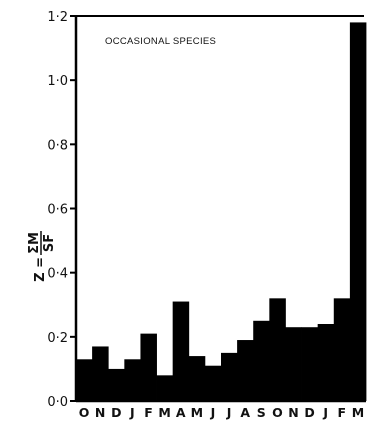 This screenshot has height=424, width=367. Describe the element at coordinates (57, 17) in the screenshot. I see `y-tick-label: 1·2` at that location.